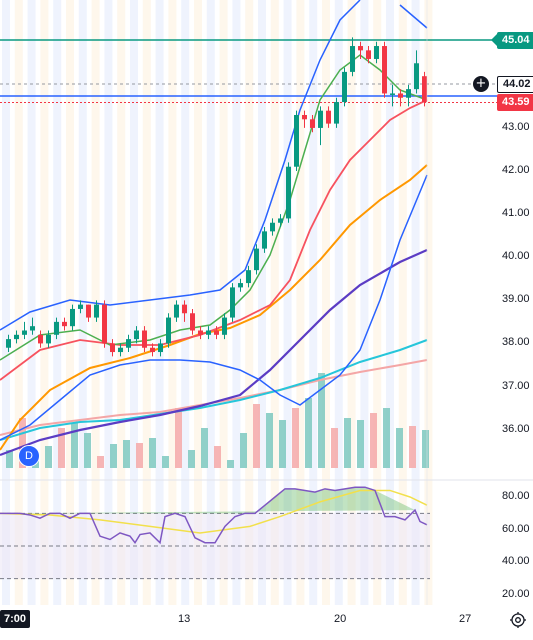  Describe the element at coordinates (516, 126) in the screenshot. I see `price-axis-tick: 43.00` at that location.